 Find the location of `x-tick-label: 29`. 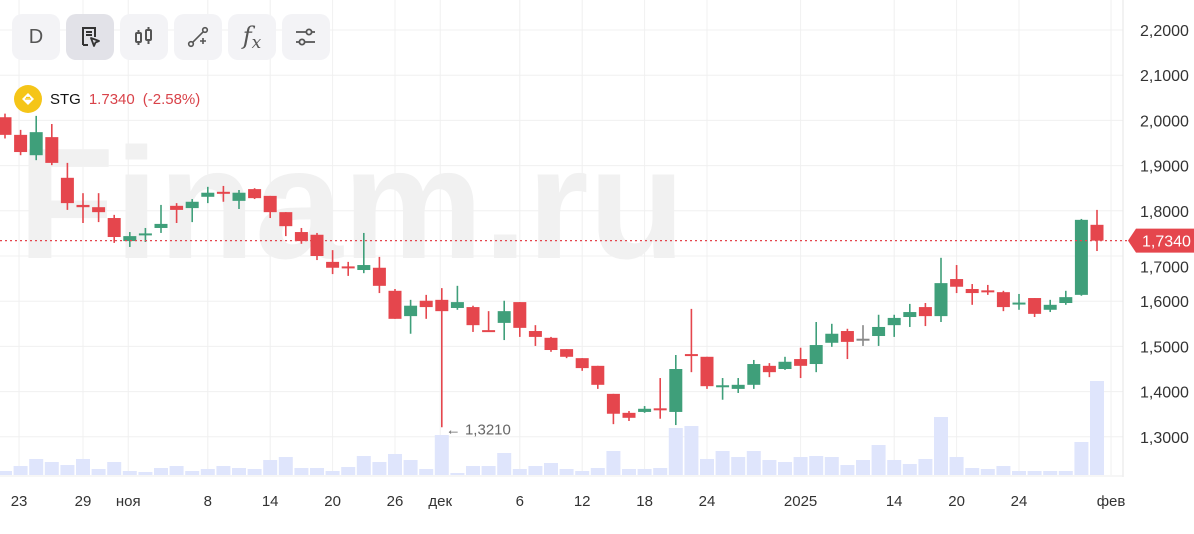

x-tick-label: 29 is located at coordinates (83, 501).